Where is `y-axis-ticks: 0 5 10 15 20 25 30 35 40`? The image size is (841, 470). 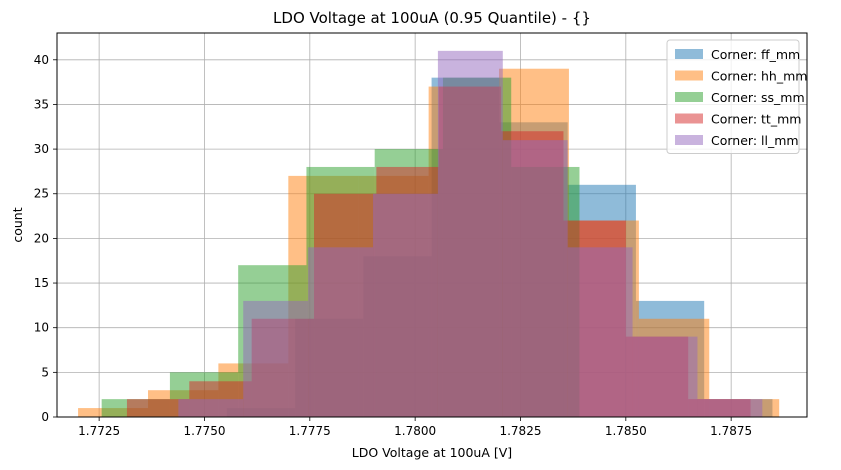 y-axis-ticks: 0 5 10 15 20 25 30 35 40 is located at coordinates (45, 238).